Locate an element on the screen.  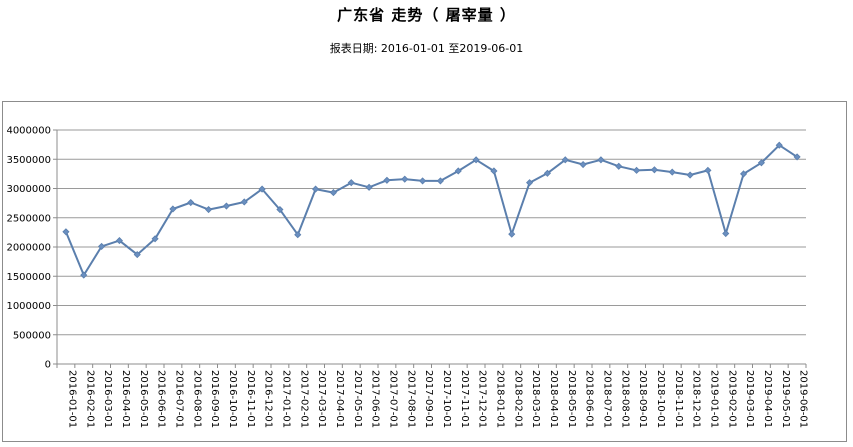
x-tick-label: 2016-09-01 is located at coordinates (214, 399).